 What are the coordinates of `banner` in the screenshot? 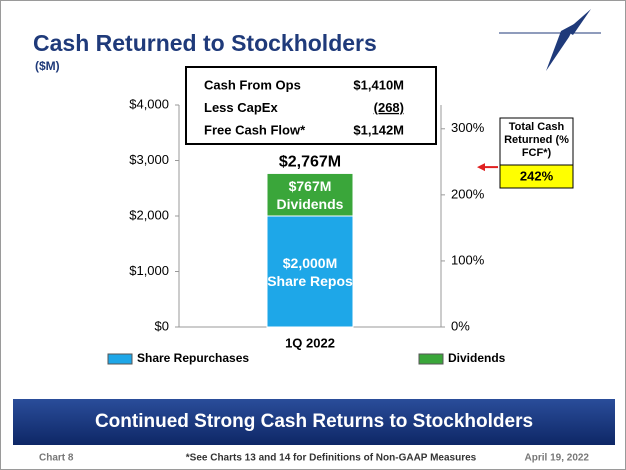 It's located at (314, 422).